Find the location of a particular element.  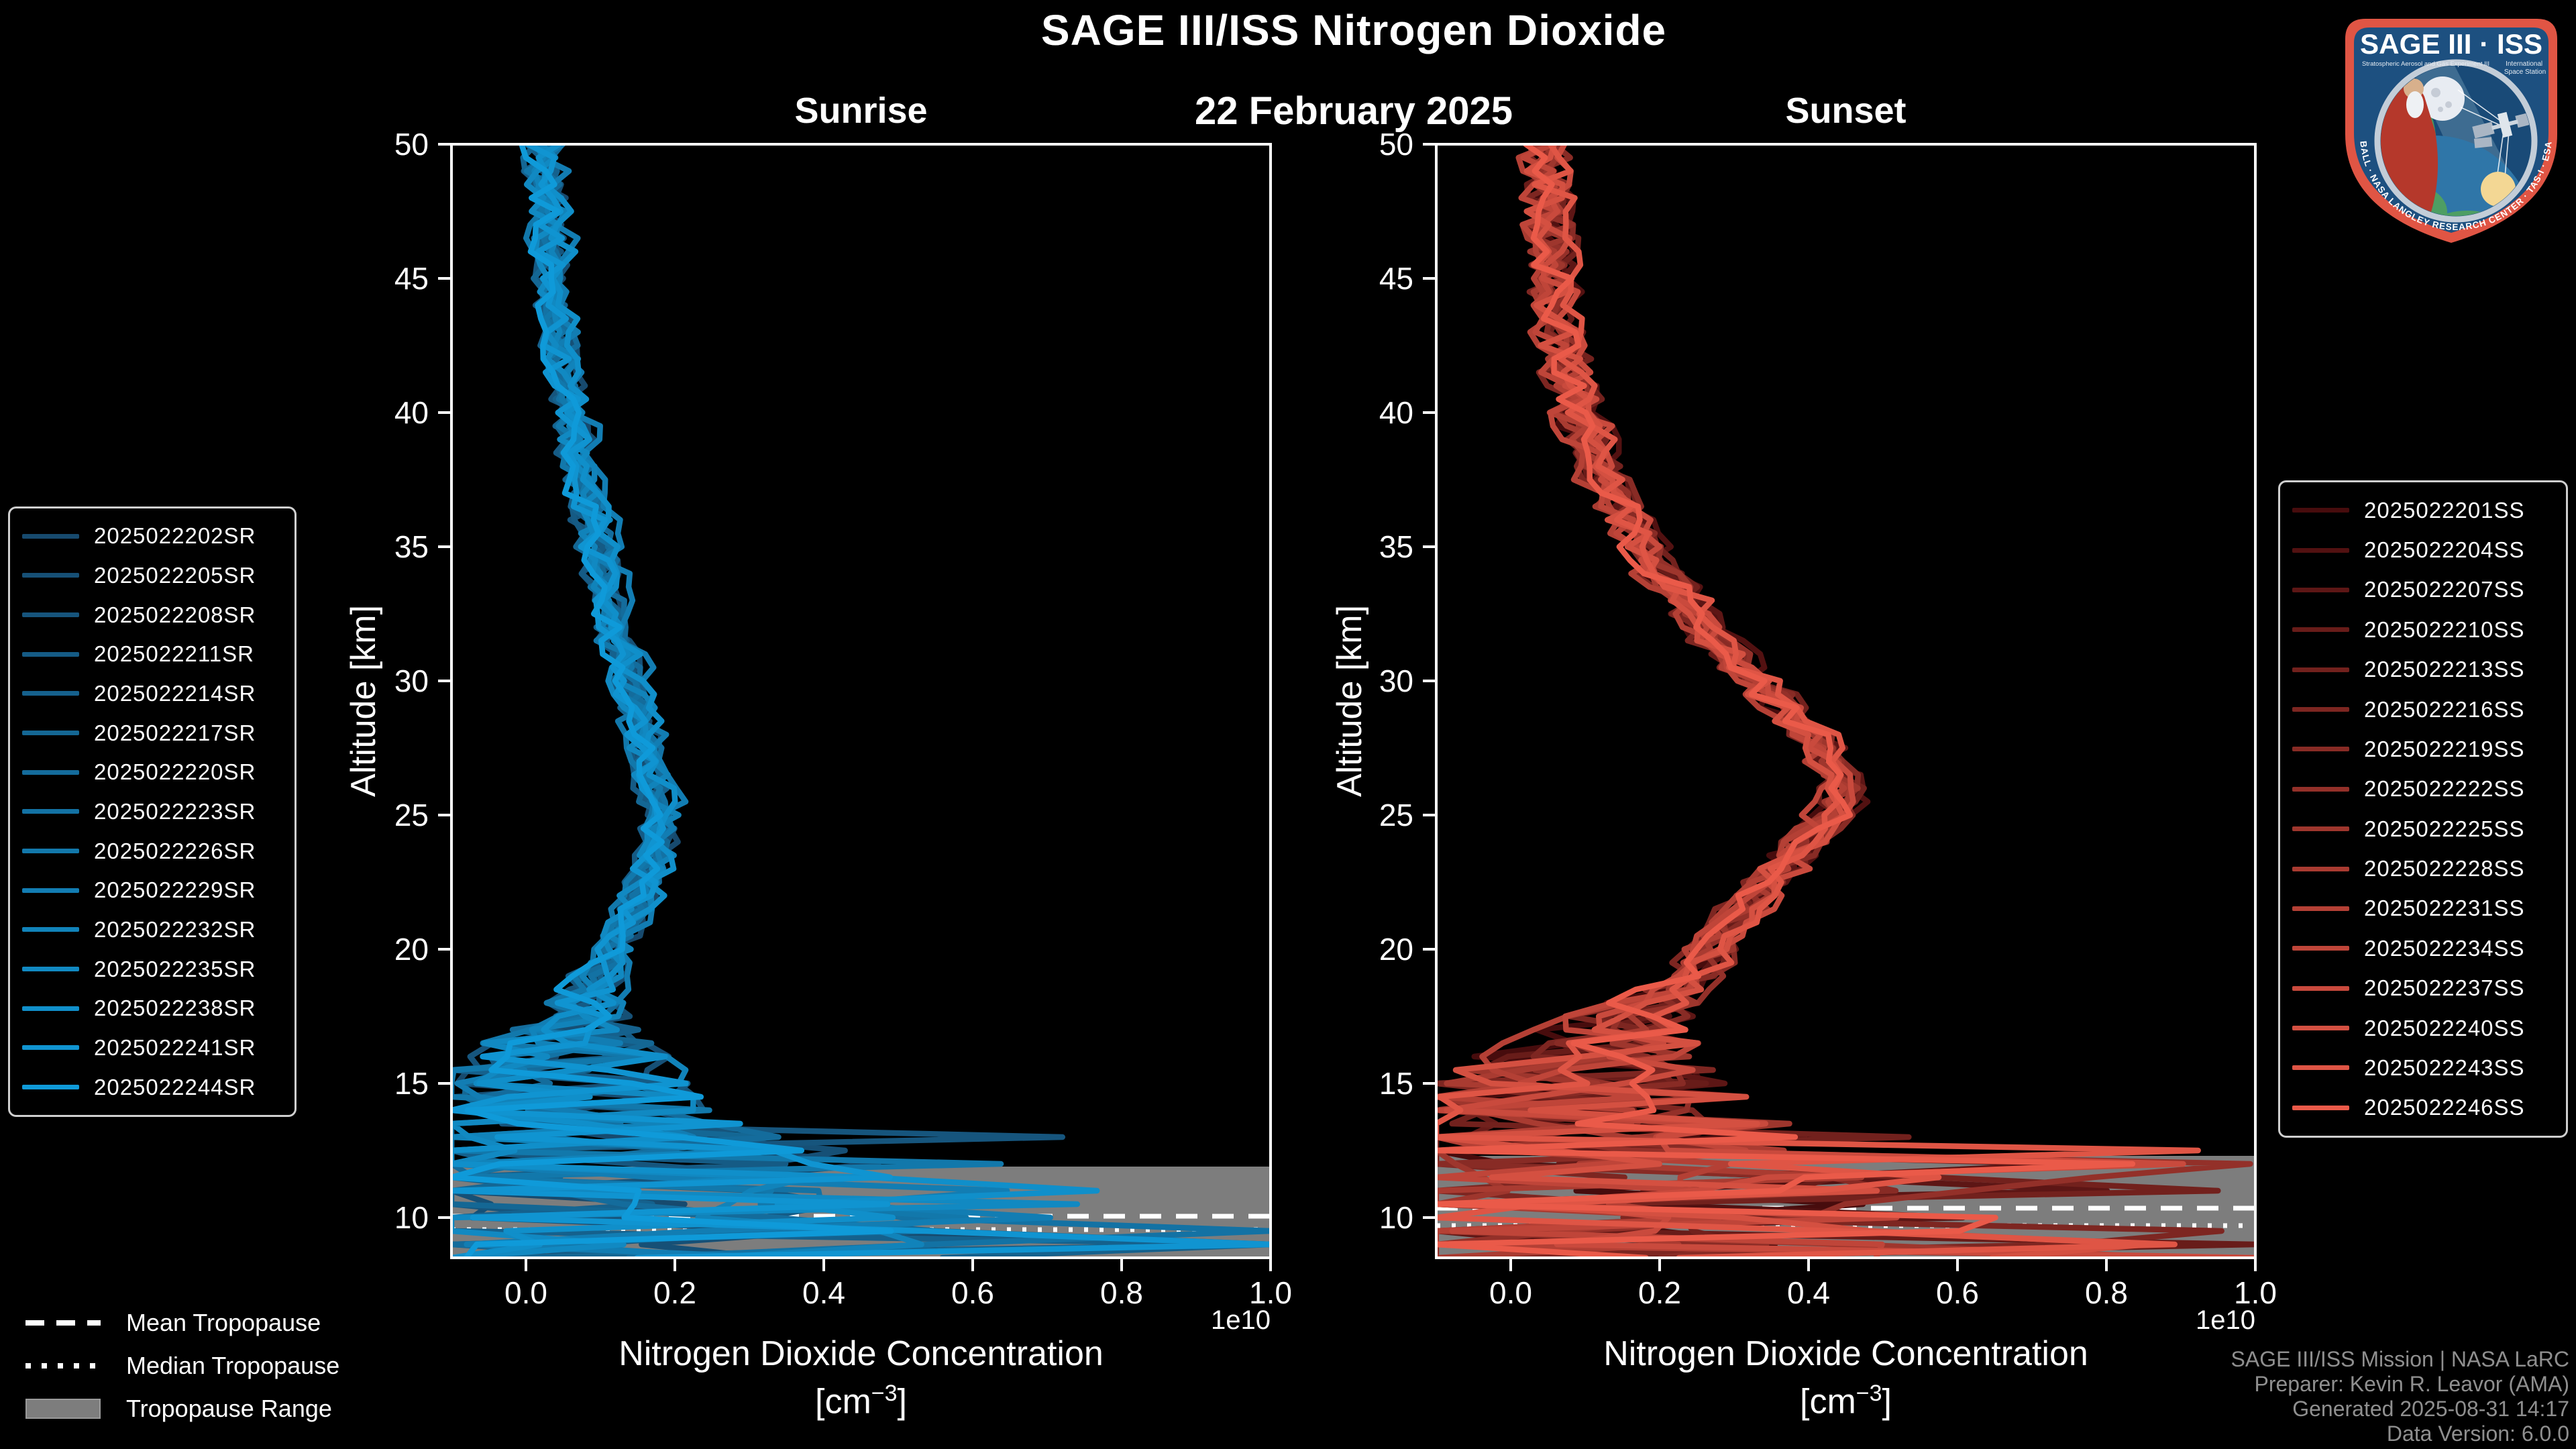

y-tick-label-sunrise: 40 is located at coordinates (411, 412).